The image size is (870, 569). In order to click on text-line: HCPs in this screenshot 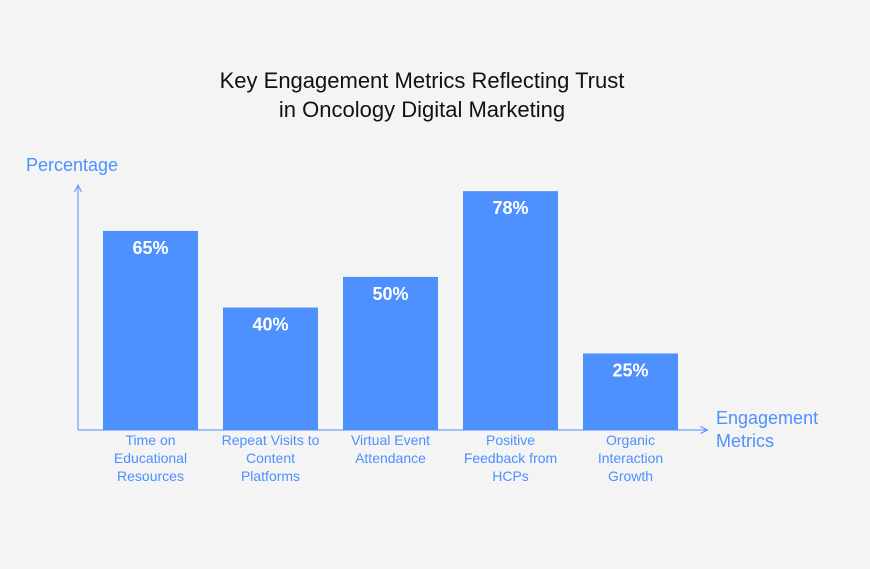, I will do `click(510, 476)`.